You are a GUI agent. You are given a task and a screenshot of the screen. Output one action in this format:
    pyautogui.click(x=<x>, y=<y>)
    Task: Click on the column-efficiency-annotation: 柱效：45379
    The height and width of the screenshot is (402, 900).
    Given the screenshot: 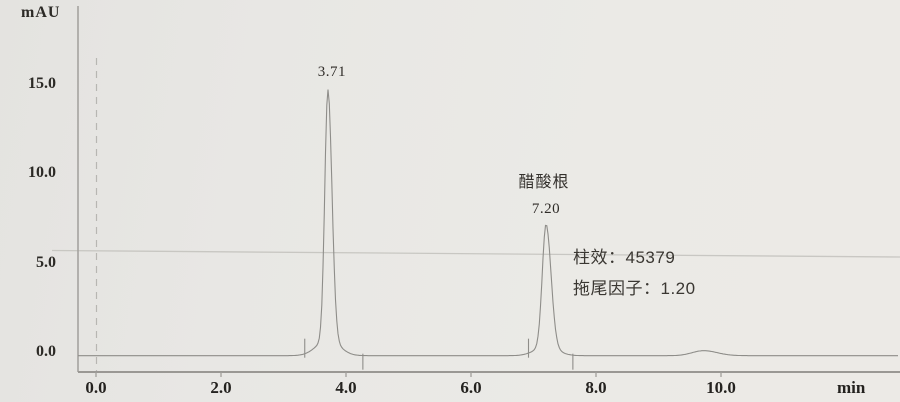 What is the action you would take?
    pyautogui.click(x=624, y=257)
    